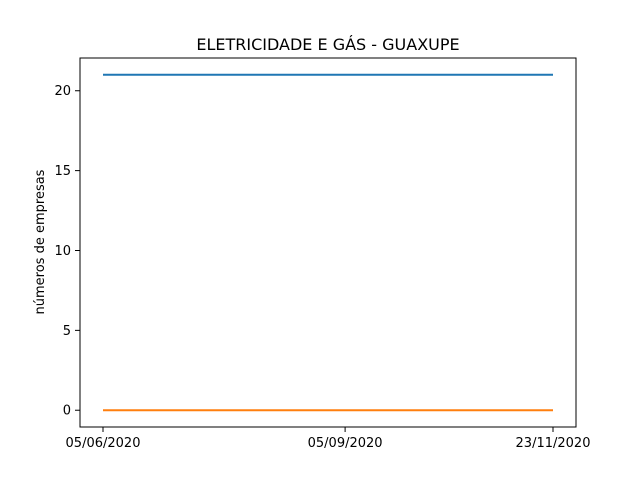 Image resolution: width=640 pixels, height=480 pixels. Describe the element at coordinates (103, 443) in the screenshot. I see `x-tick-label-1: 05/06/2020` at that location.